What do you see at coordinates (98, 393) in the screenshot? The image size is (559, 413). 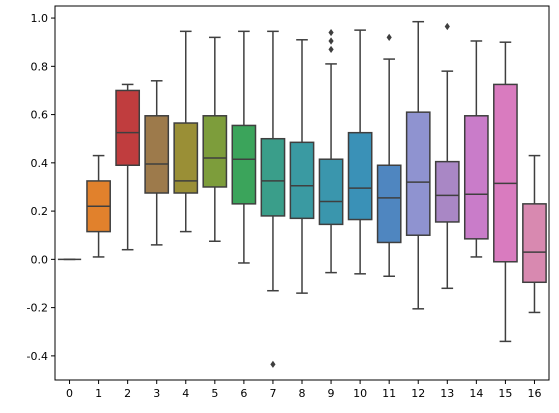 I see `x-tick-label-1: 1` at bounding box center [98, 393].